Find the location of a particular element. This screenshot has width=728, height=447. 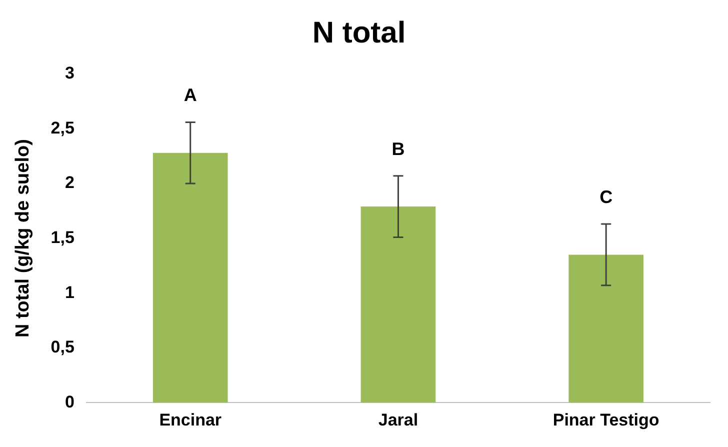

y-tick-label: 3 is located at coordinates (69, 73).